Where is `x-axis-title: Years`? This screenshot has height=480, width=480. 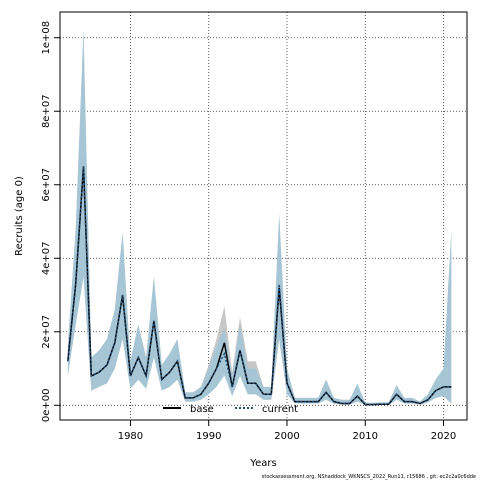
x-axis-title: Years is located at coordinates (262, 463).